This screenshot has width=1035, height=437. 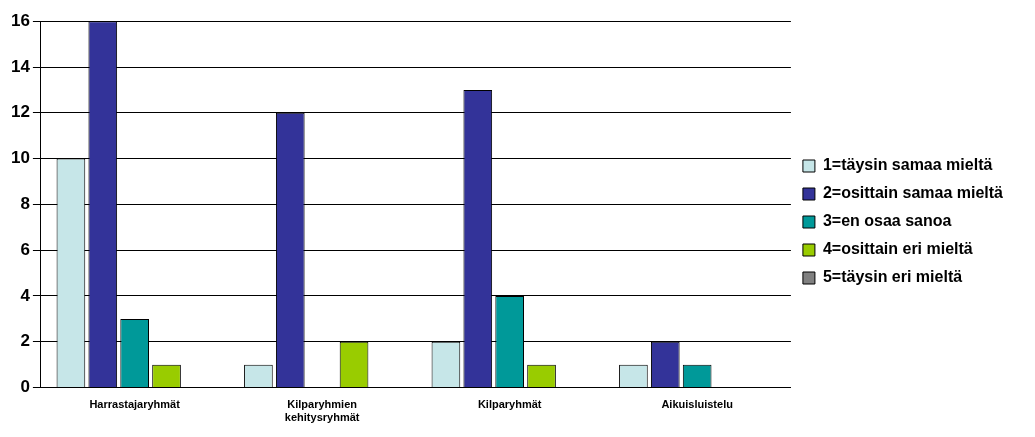 I want to click on y-tick-label: 16, so click(x=20, y=20).